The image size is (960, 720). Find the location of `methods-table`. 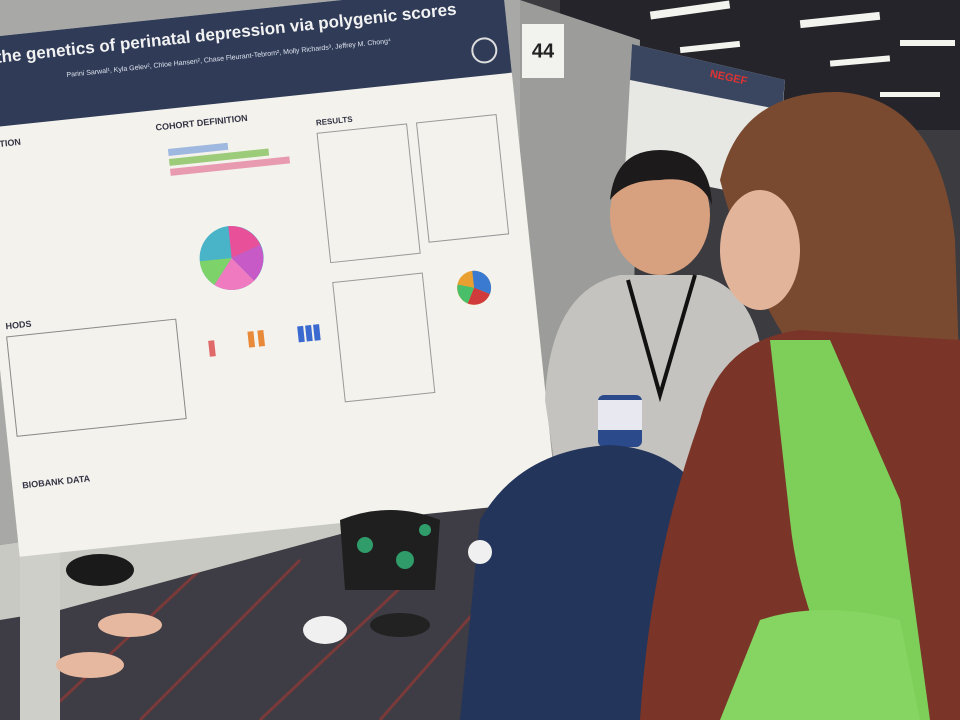

methods-table is located at coordinates (96, 377).